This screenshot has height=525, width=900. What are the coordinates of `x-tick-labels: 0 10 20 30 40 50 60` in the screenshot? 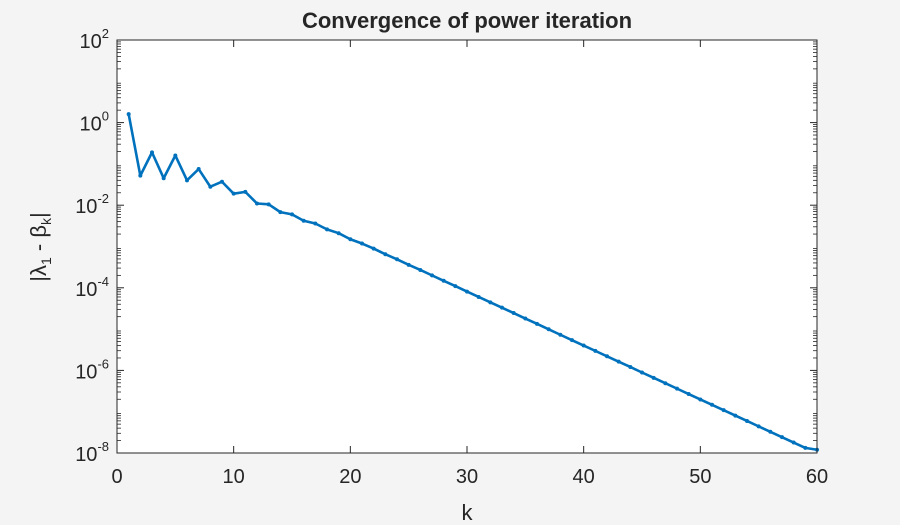 It's located at (469, 477).